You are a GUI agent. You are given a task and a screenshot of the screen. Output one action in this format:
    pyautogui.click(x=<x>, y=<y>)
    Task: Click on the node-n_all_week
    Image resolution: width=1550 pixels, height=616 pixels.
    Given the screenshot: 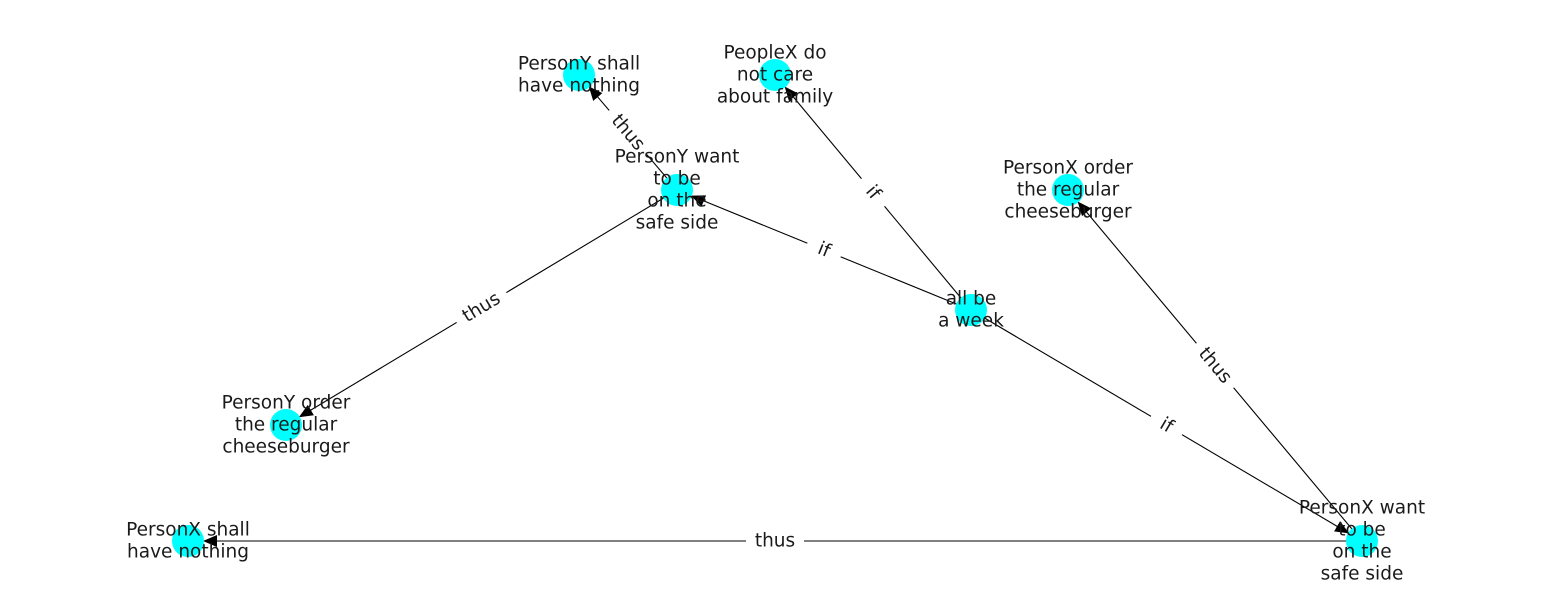 What is the action you would take?
    pyautogui.click(x=971, y=310)
    